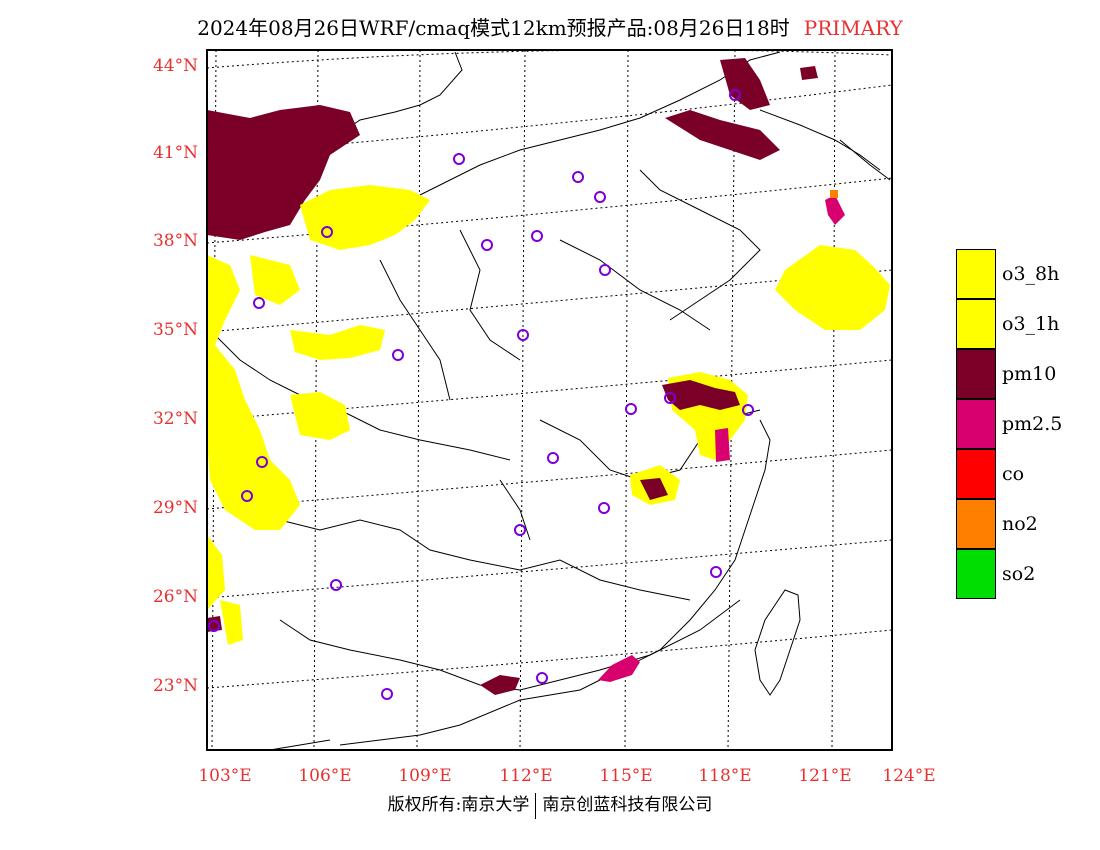  What do you see at coordinates (175, 66) in the screenshot?
I see `lat-label: 44°N` at bounding box center [175, 66].